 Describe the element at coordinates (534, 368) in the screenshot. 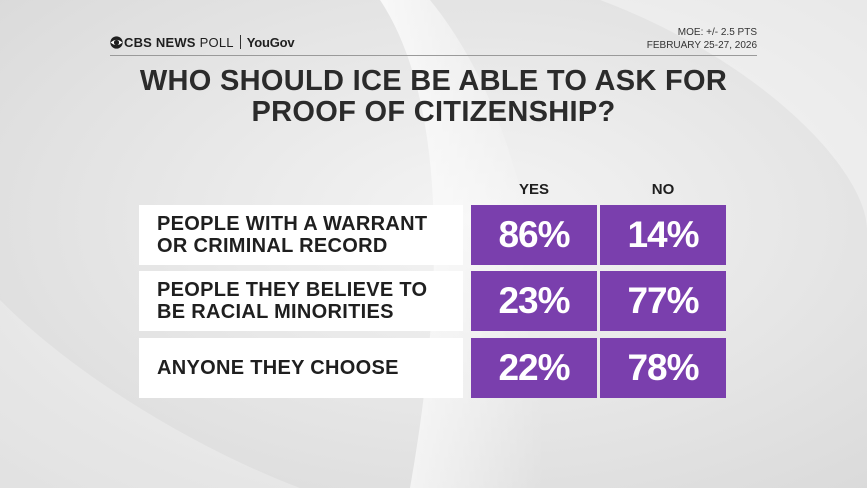

I see `value-cell-yes: 22%` at that location.